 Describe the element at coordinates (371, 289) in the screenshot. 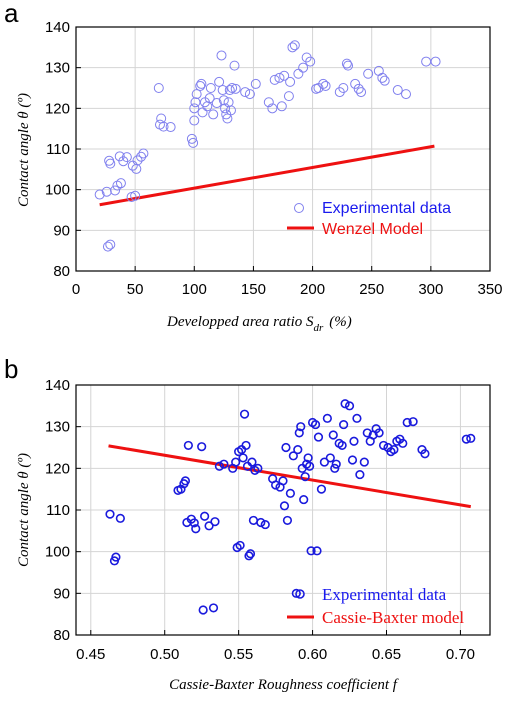

I see `x-tick-label: 250` at that location.